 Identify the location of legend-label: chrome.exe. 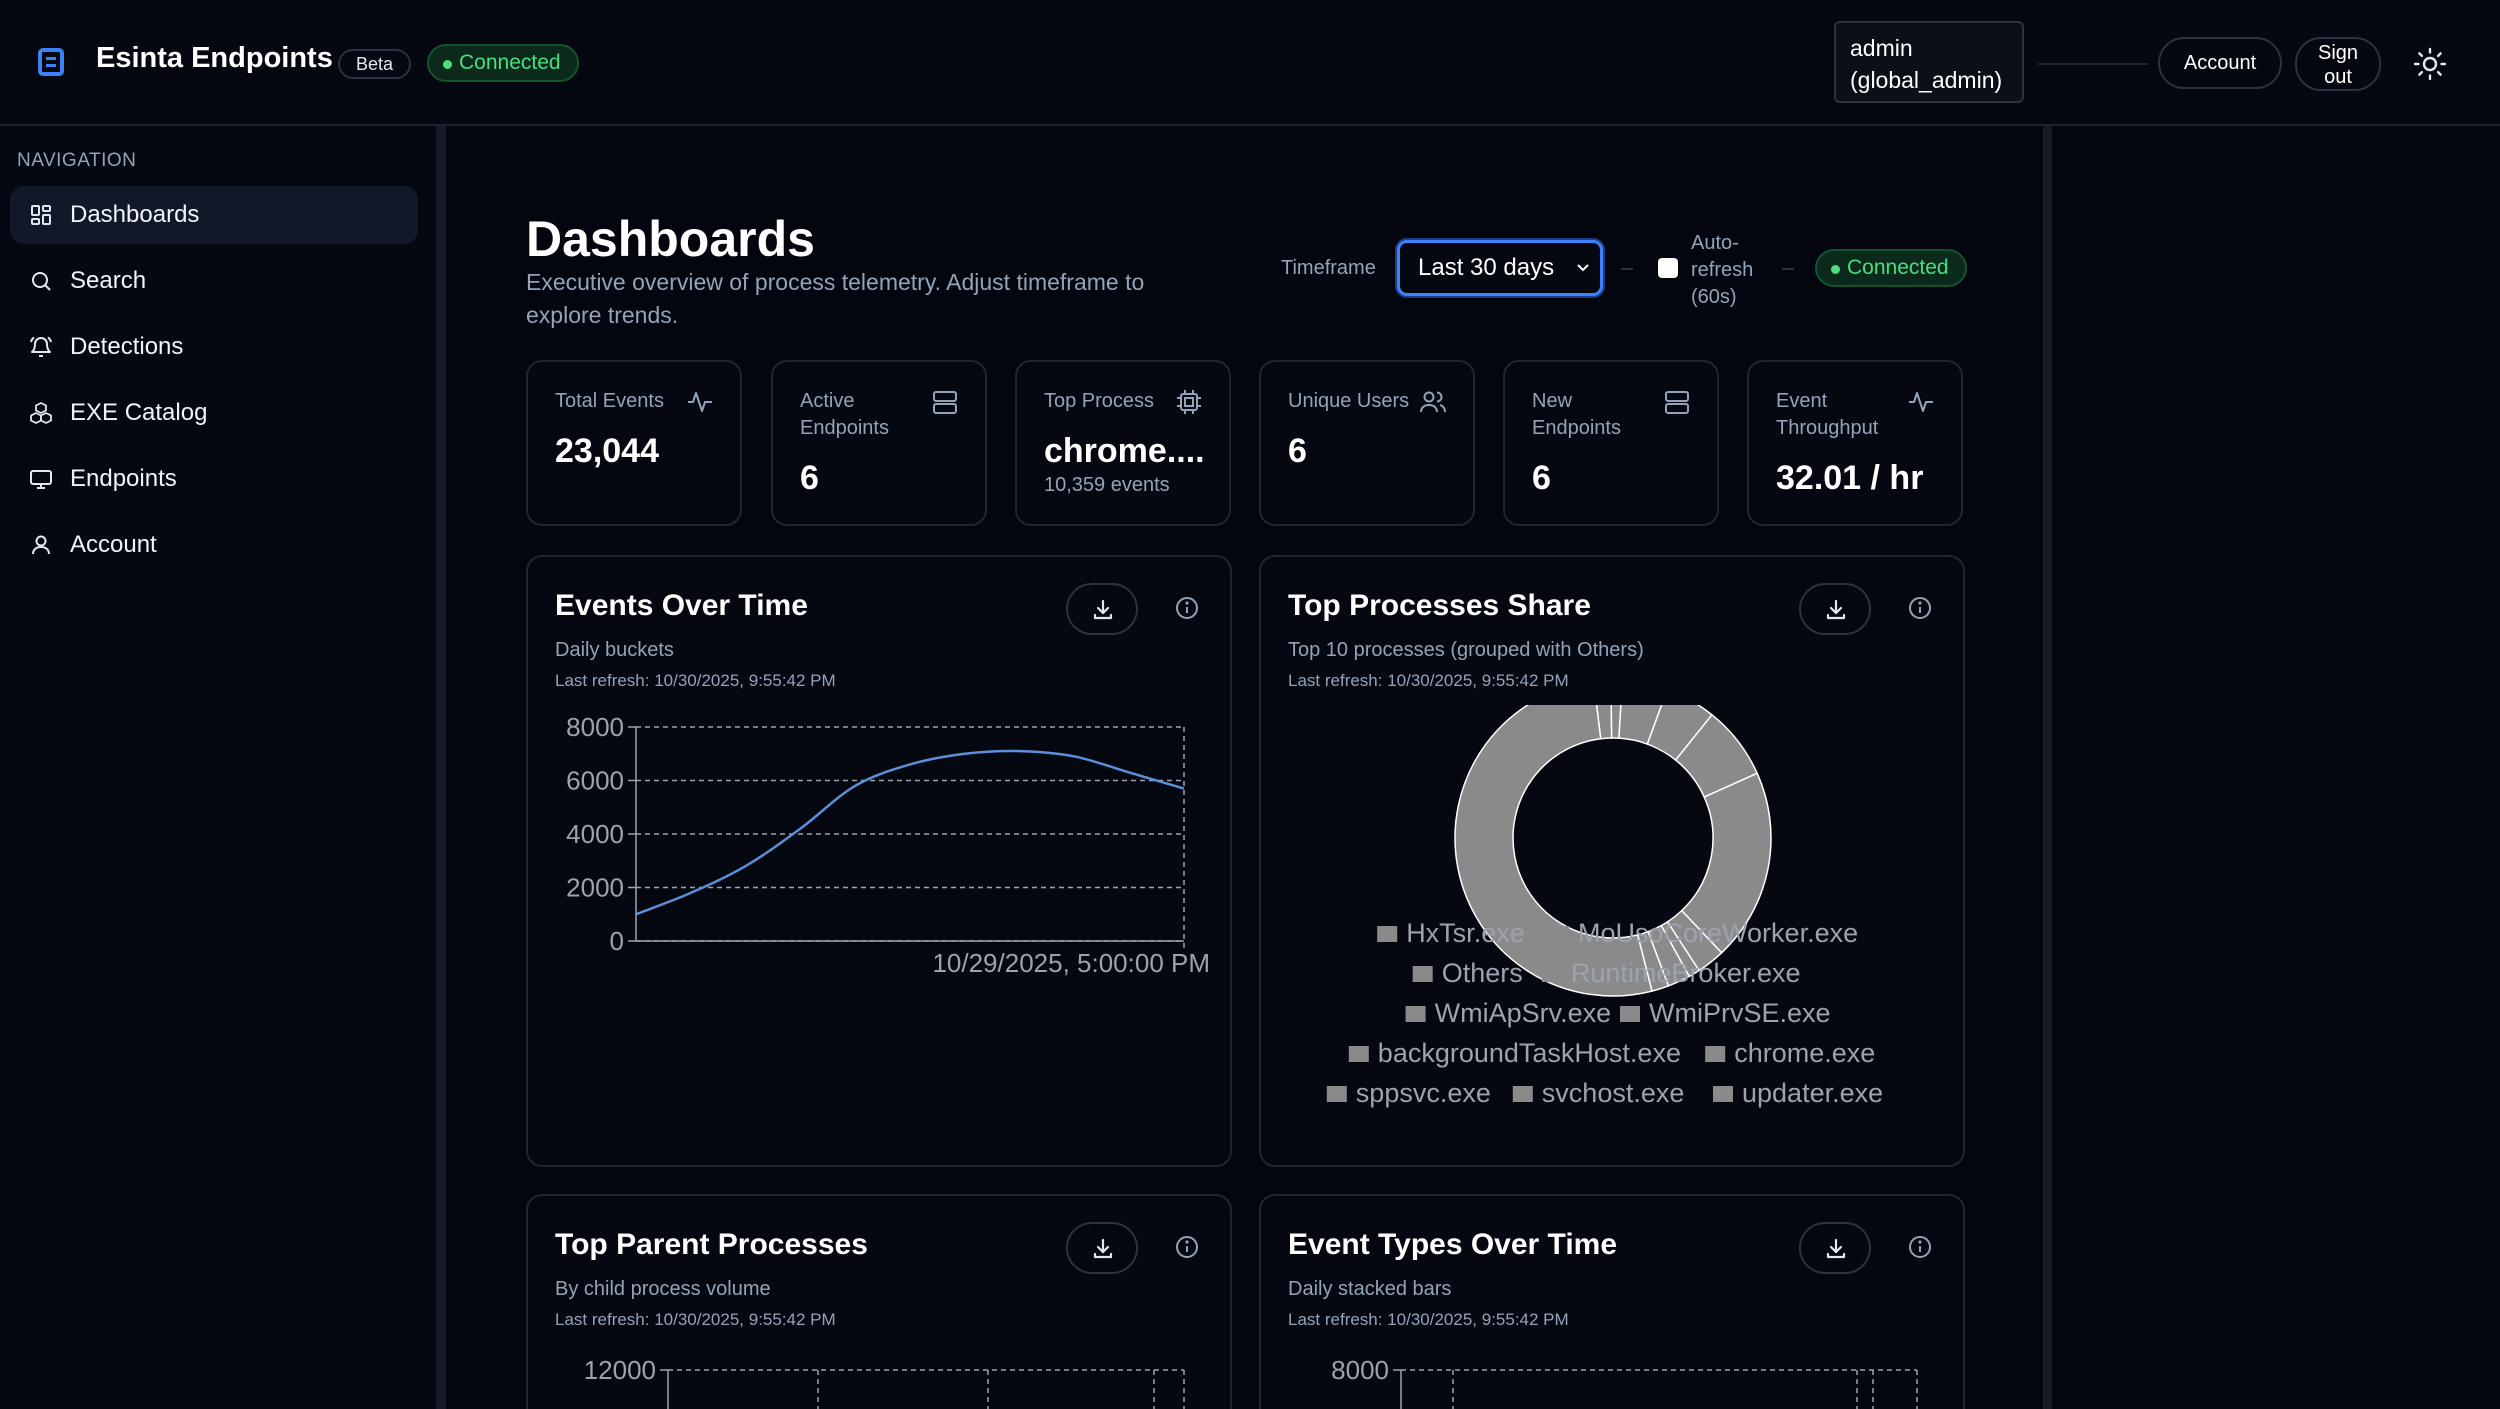
(1804, 1053).